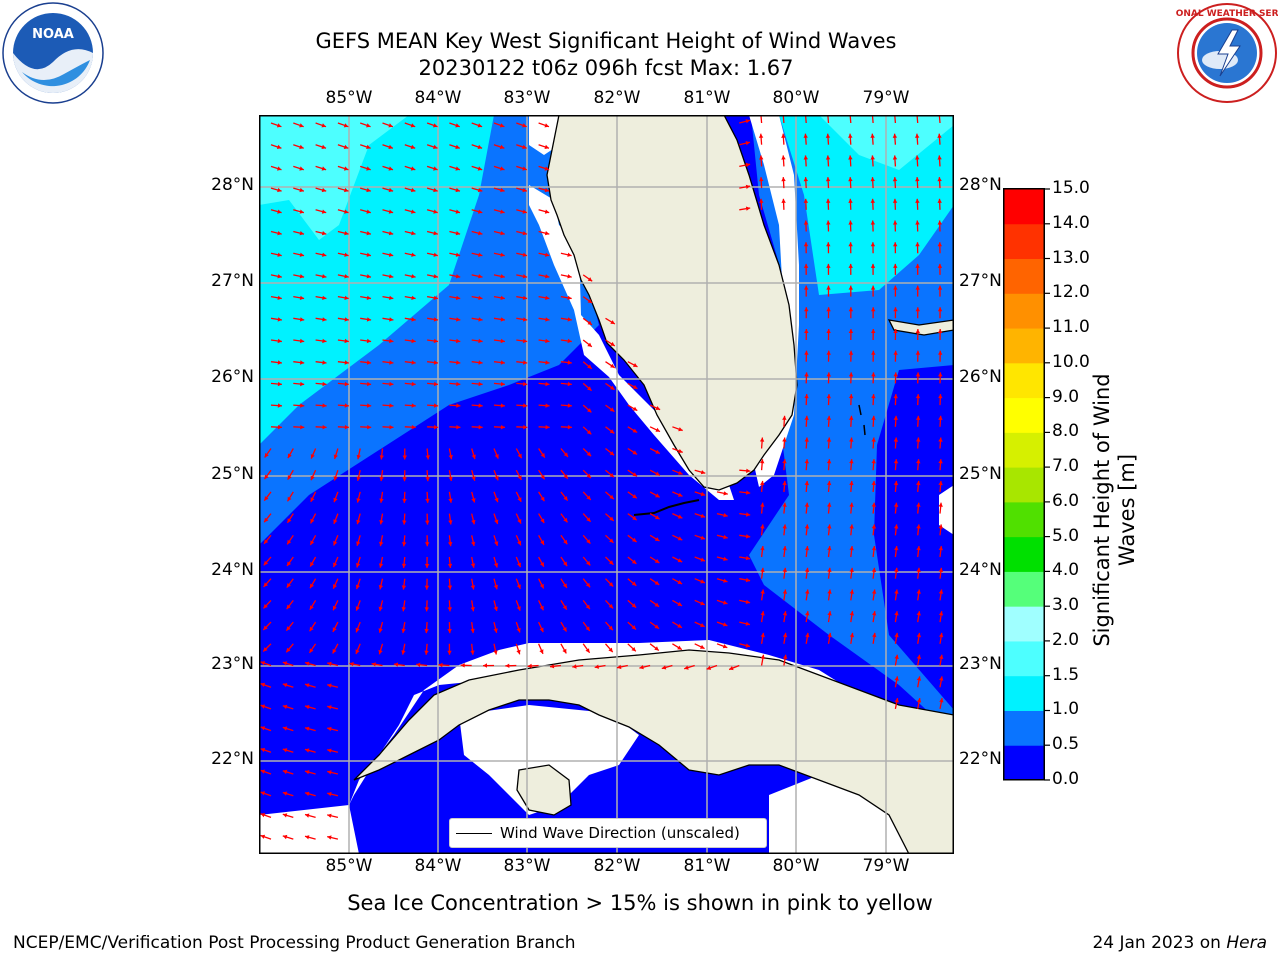 This screenshot has height=960, width=1280. I want to click on colorbar-tick-label: 7.0, so click(1066, 466).